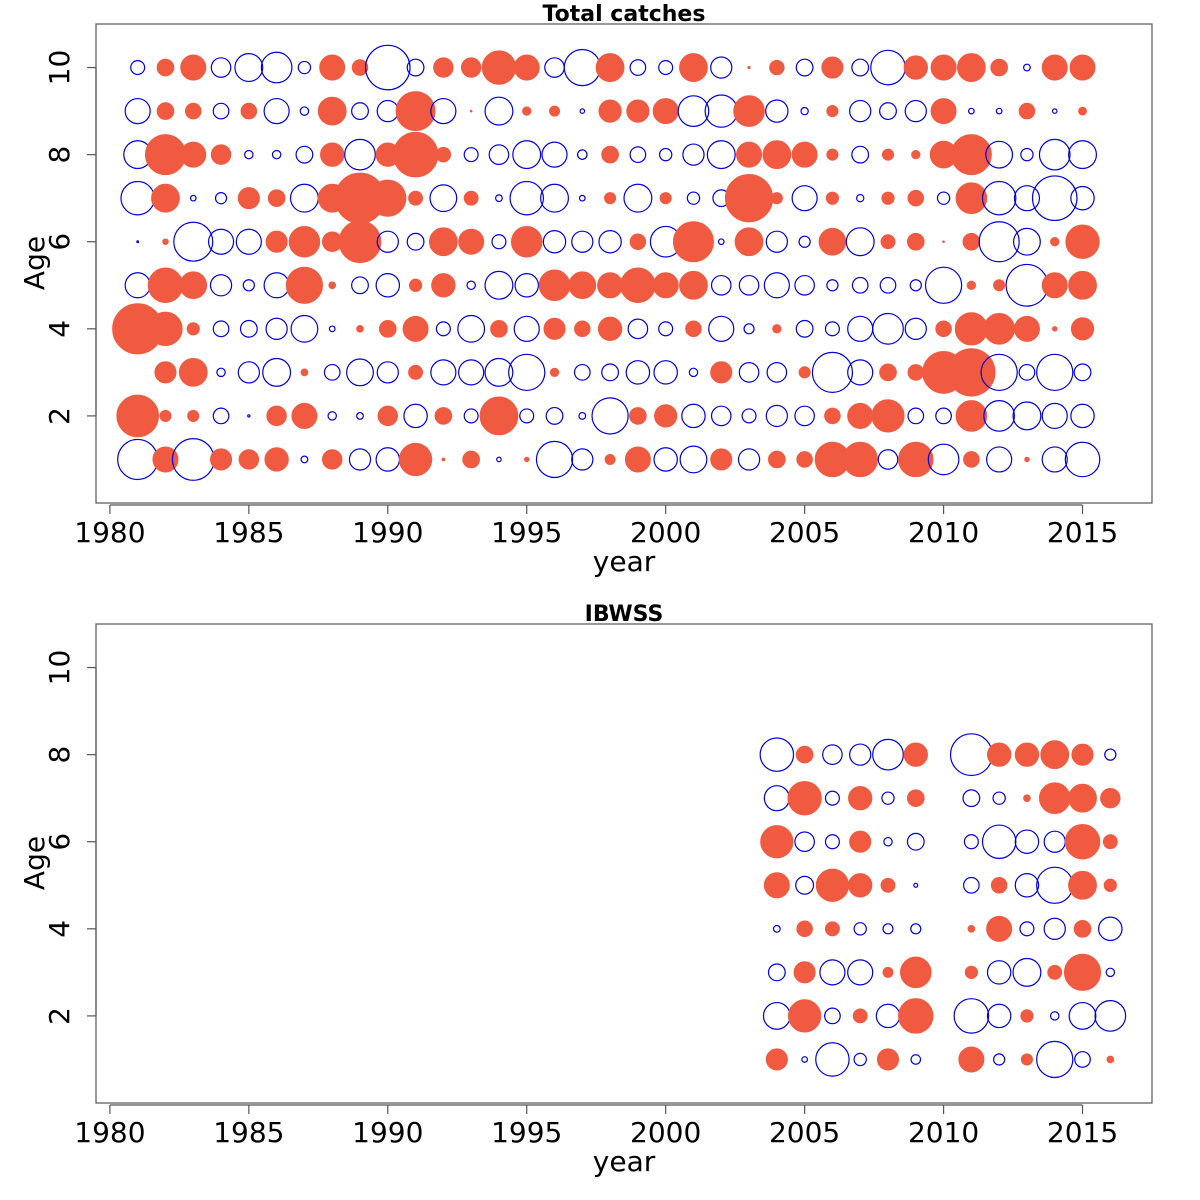  I want to click on panel-title: Total catches, so click(624, 14).